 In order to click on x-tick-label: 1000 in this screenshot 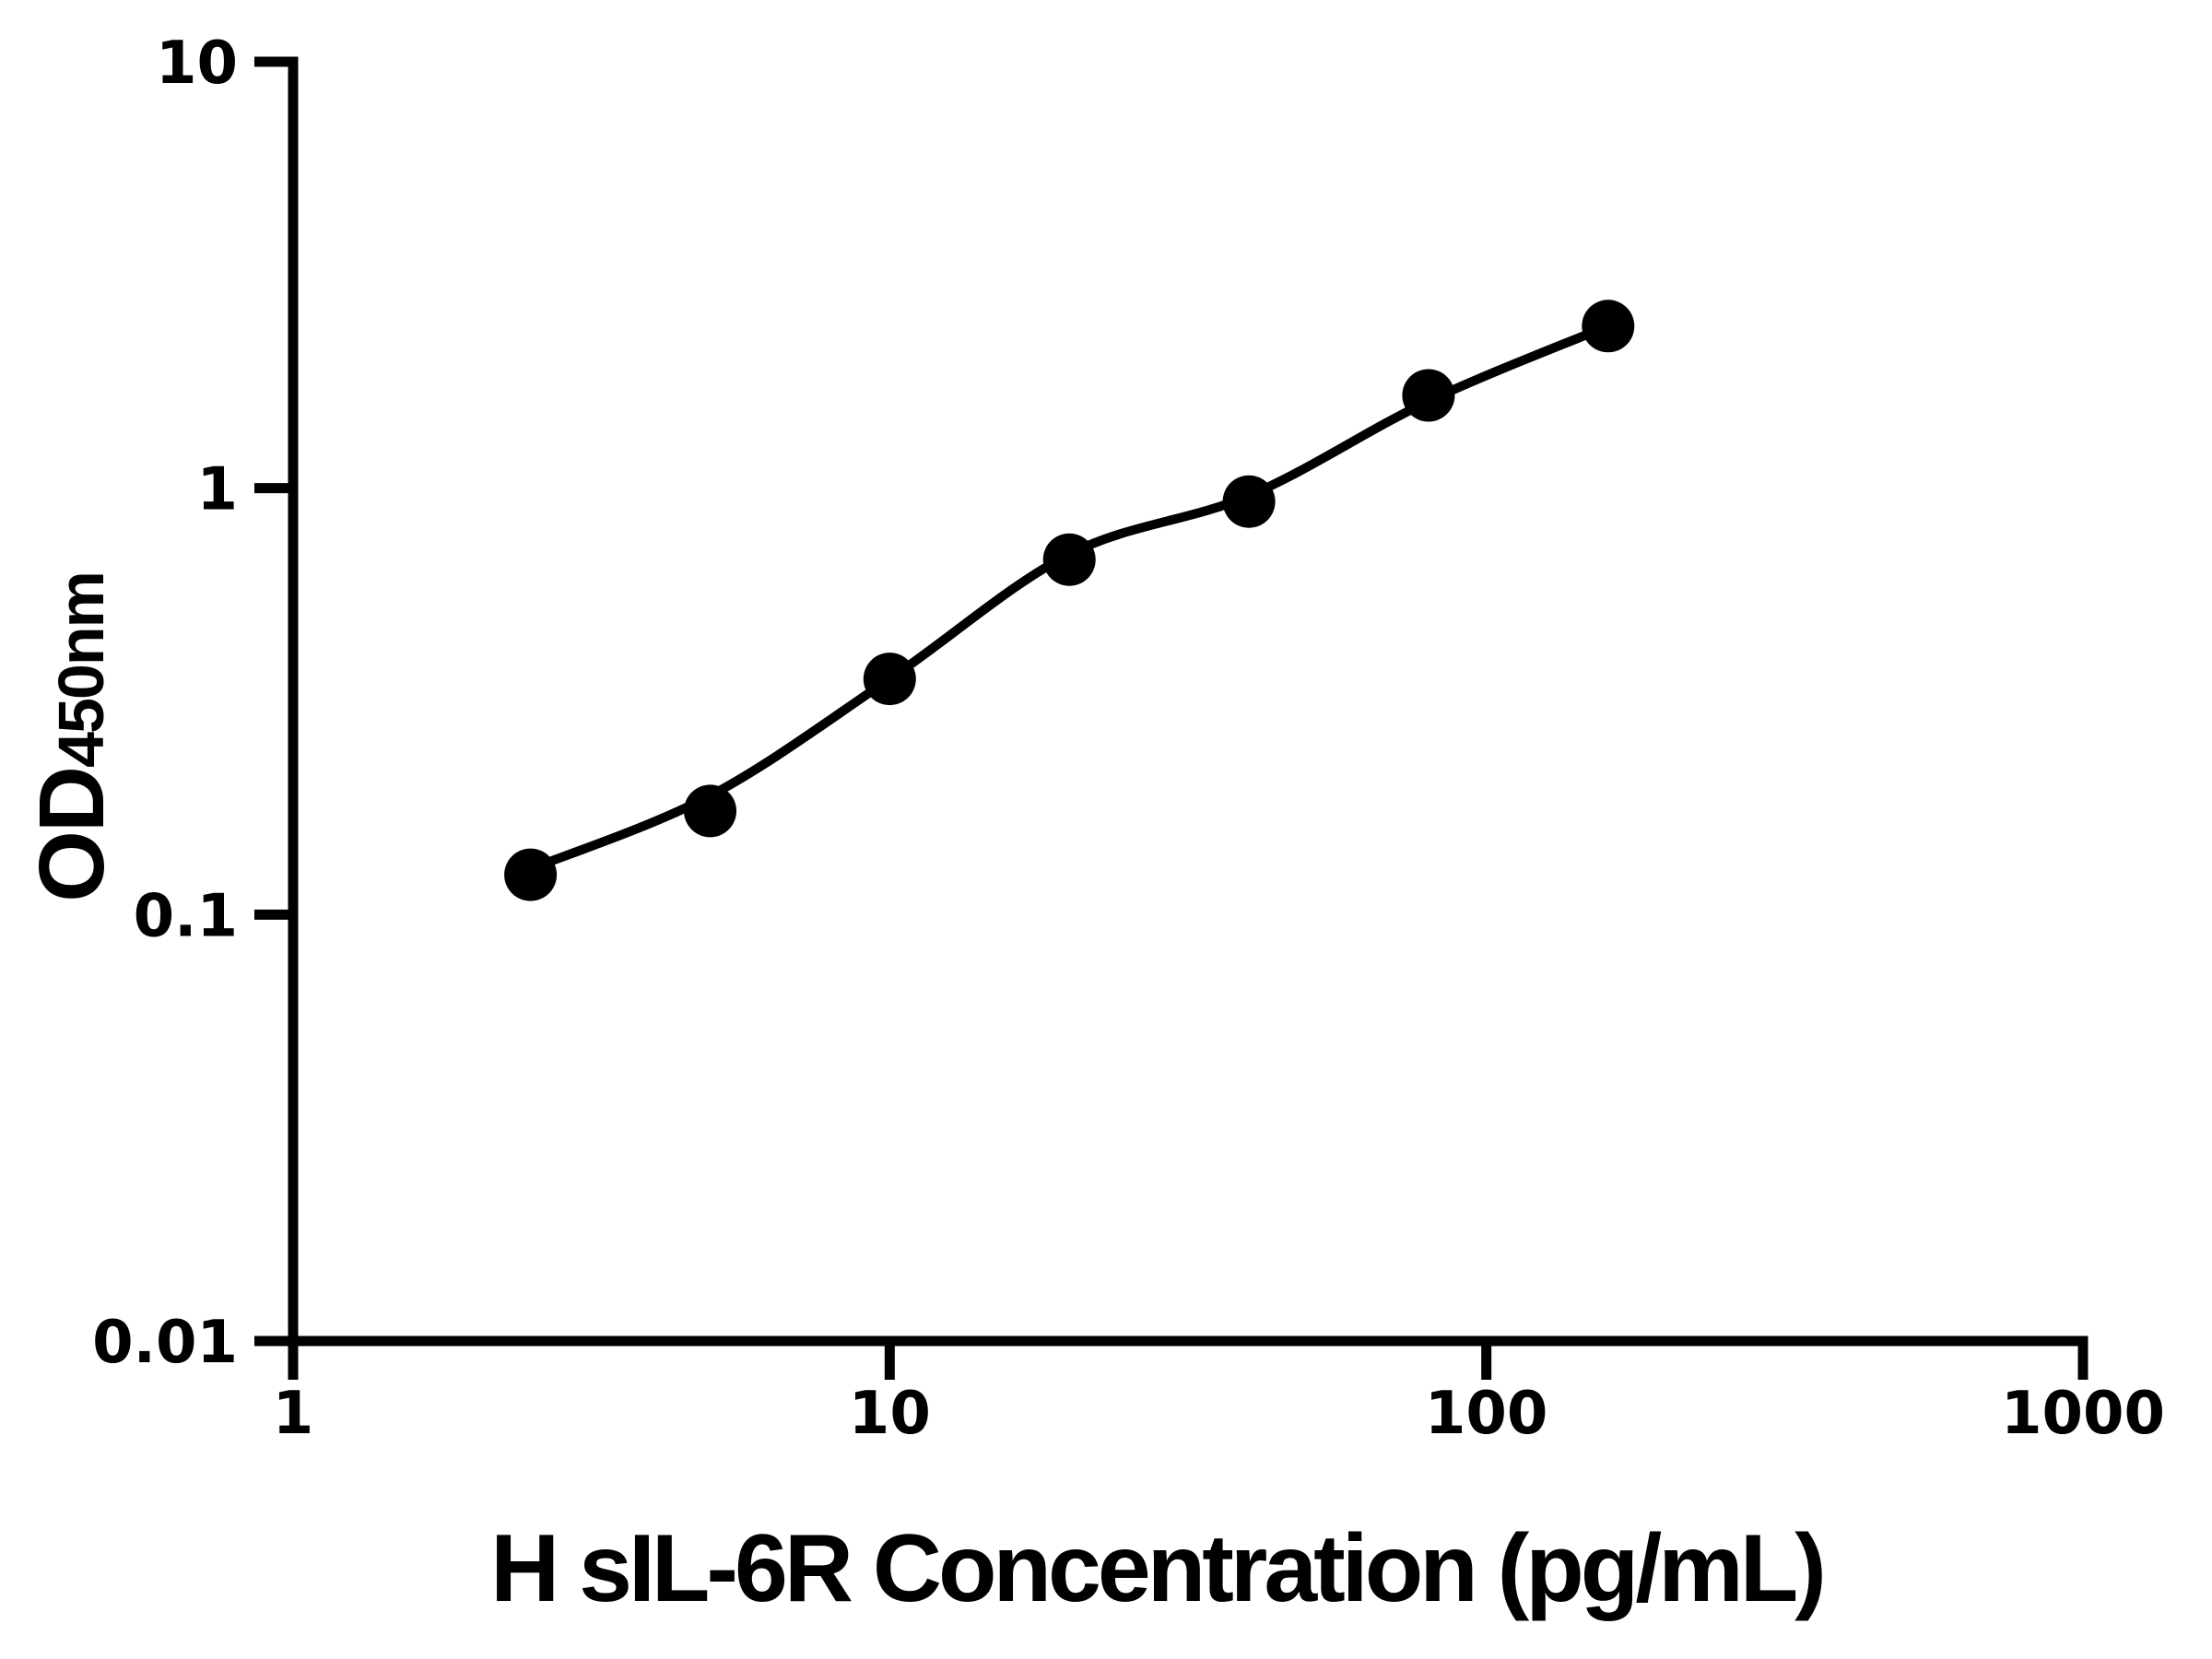, I will do `click(2083, 1414)`.